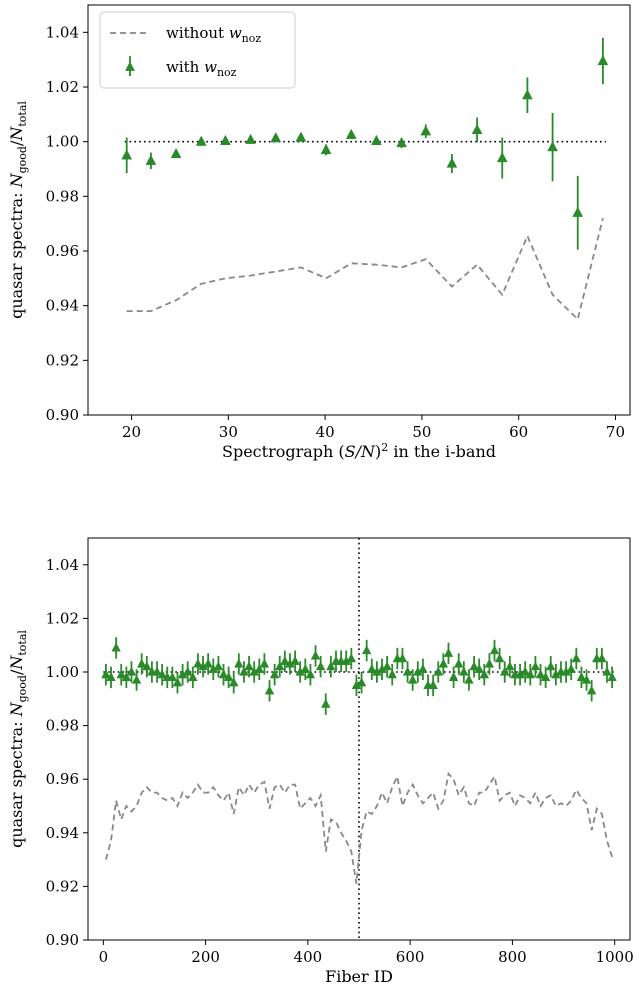 The height and width of the screenshot is (994, 642). I want to click on x-tick-label: 60, so click(518, 432).